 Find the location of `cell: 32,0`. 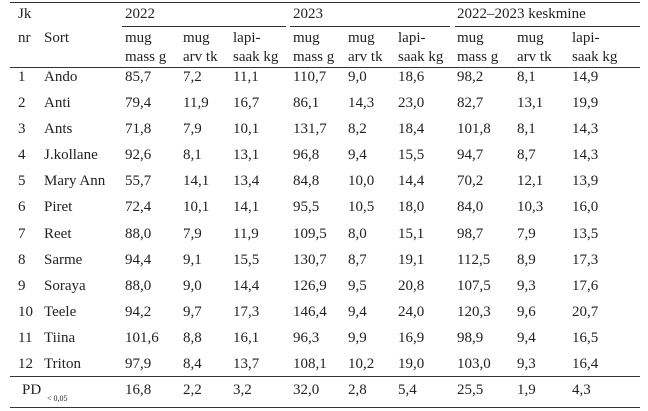

cell: 32,0 is located at coordinates (306, 390).